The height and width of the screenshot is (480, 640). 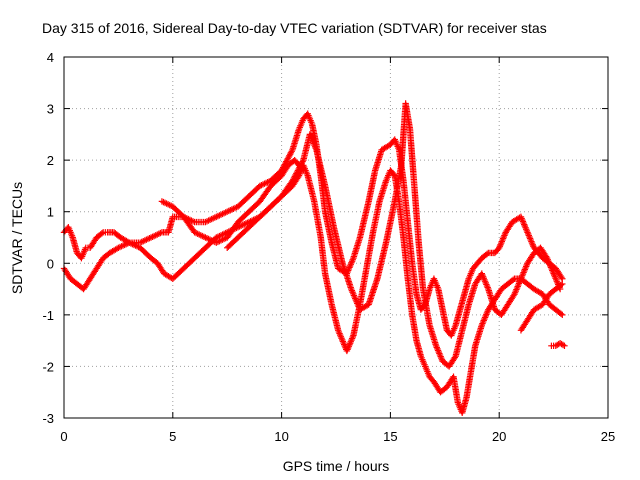 I want to click on y-tick-label: 0, so click(x=50, y=263).